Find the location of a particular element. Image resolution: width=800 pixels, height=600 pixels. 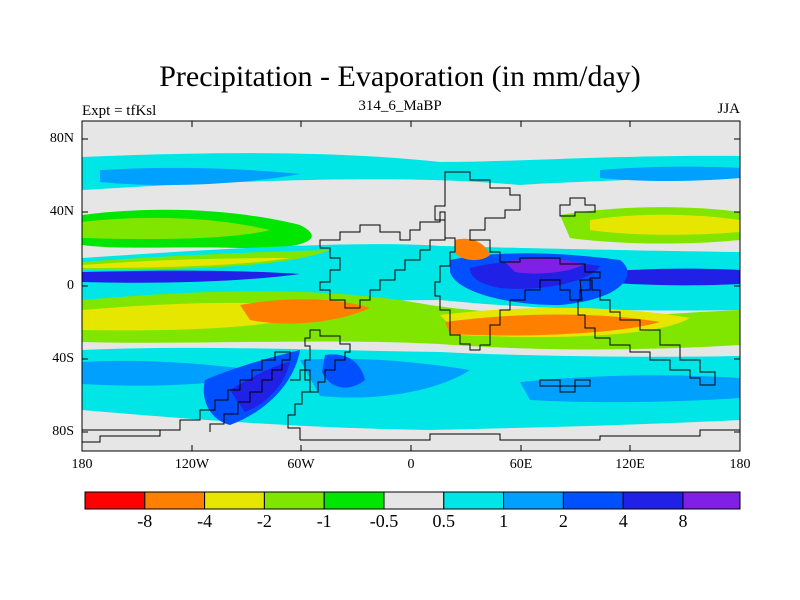

coastline-south-pacific-island is located at coordinates (565, 386).